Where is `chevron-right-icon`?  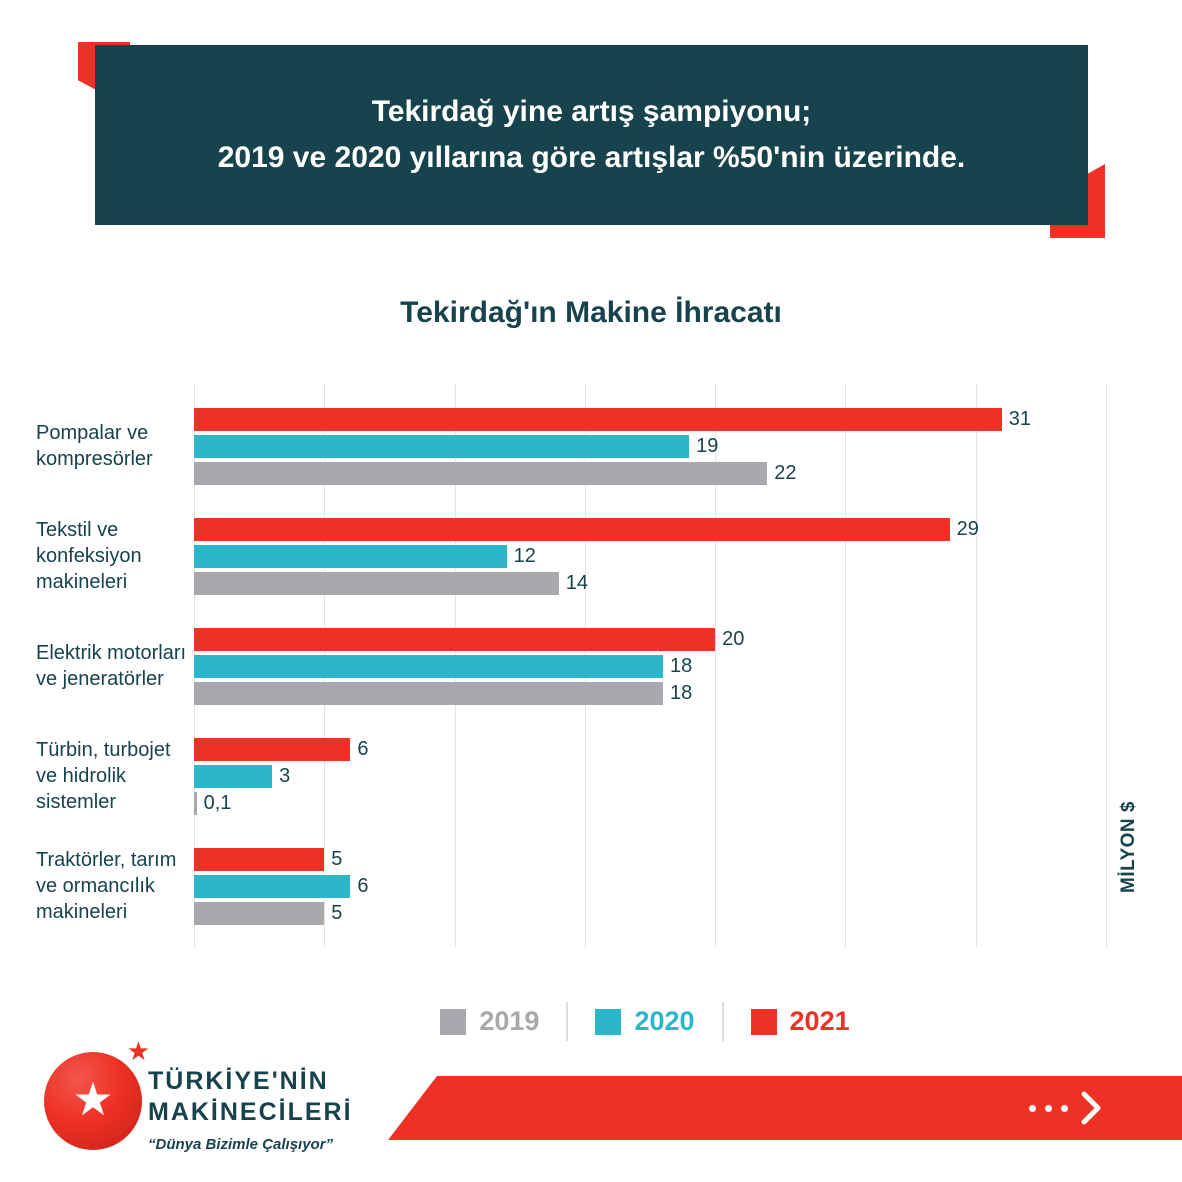 chevron-right-icon is located at coordinates (1091, 1108).